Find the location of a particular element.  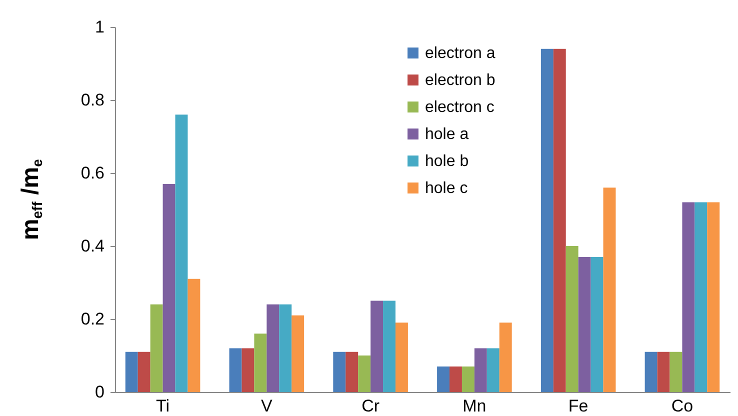

y-tick-label: 0.2 is located at coordinates (92, 319).